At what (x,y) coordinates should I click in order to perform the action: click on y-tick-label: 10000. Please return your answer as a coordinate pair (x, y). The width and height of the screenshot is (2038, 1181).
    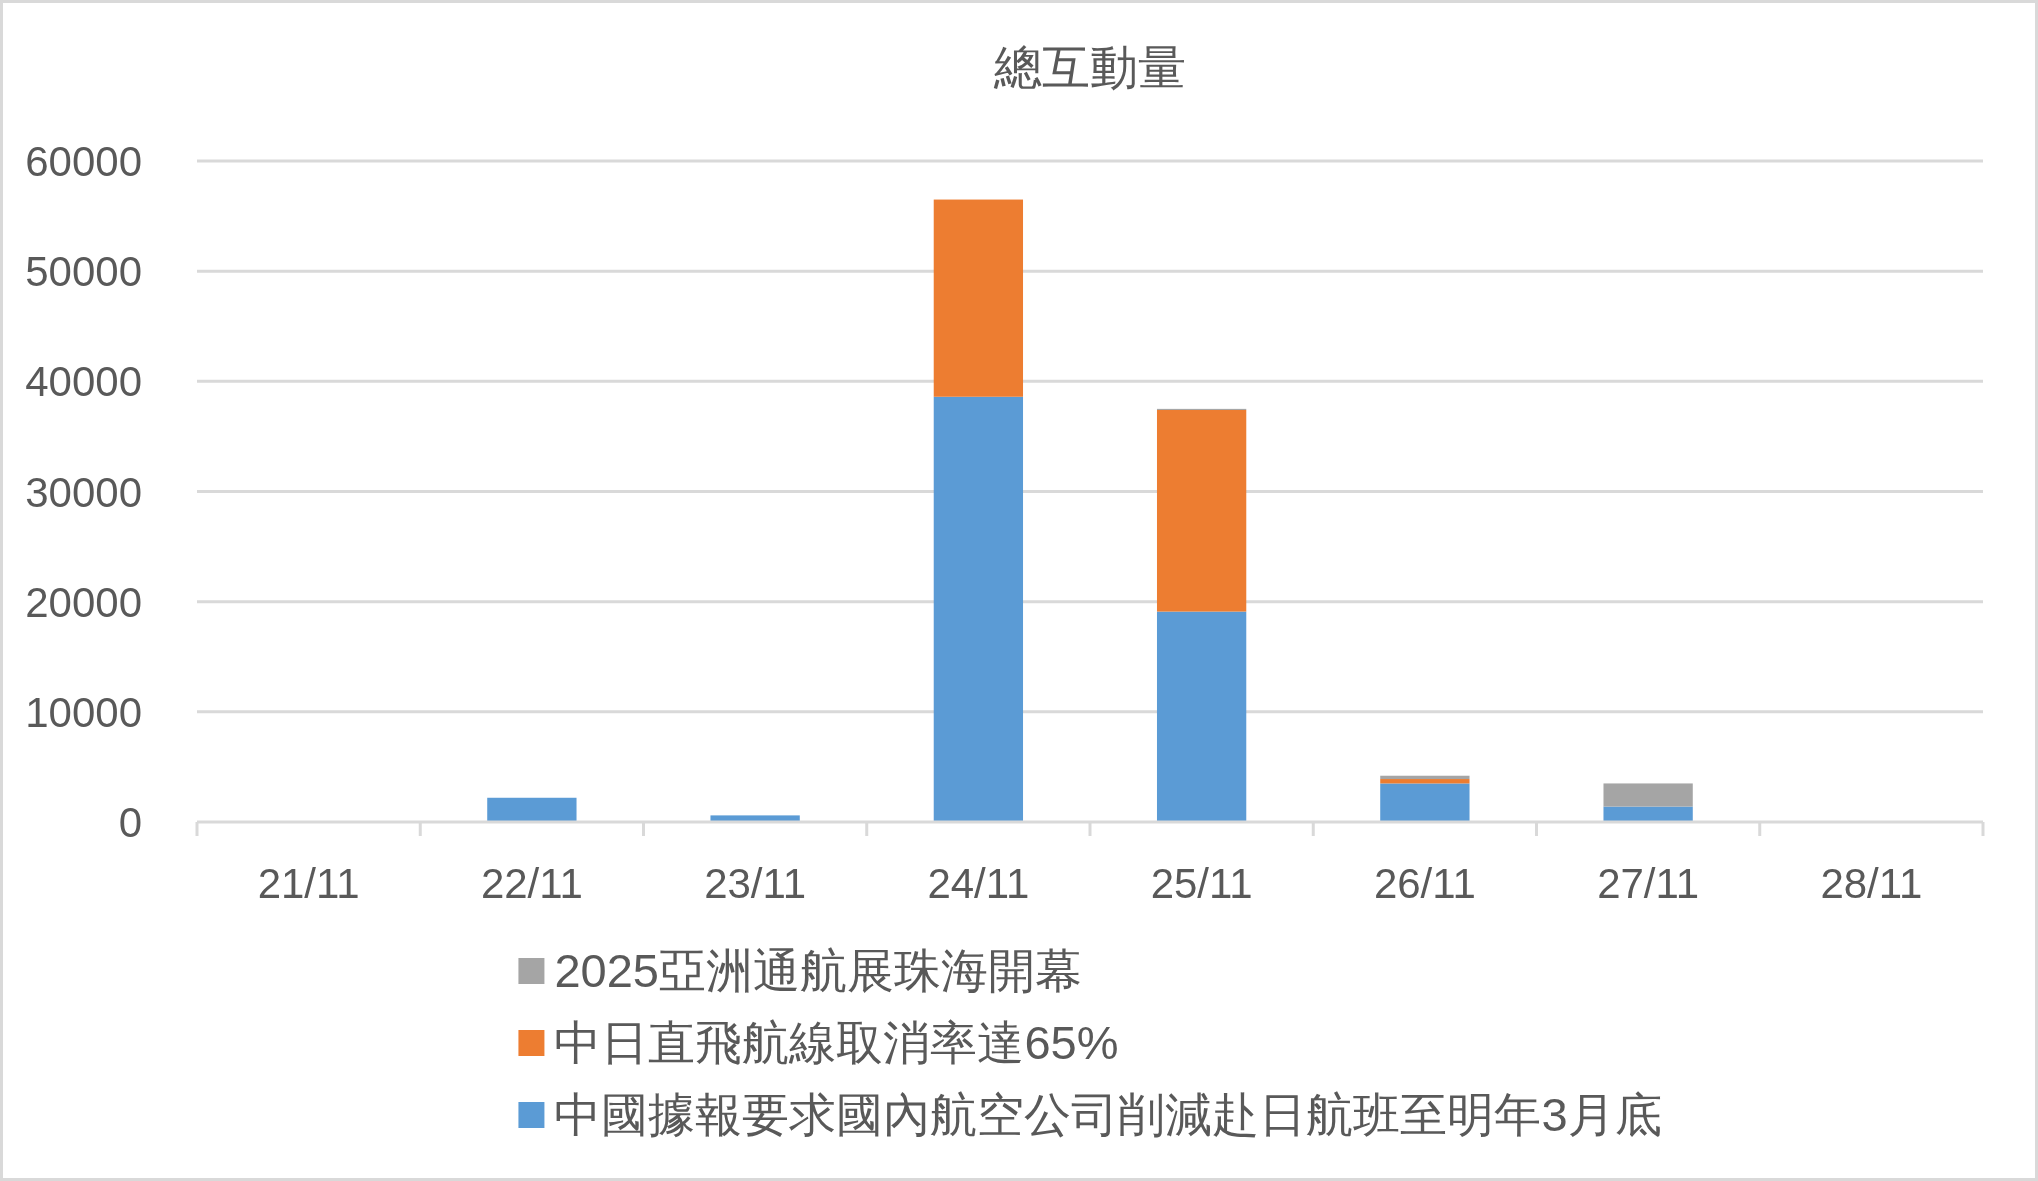
    Looking at the image, I should click on (83, 712).